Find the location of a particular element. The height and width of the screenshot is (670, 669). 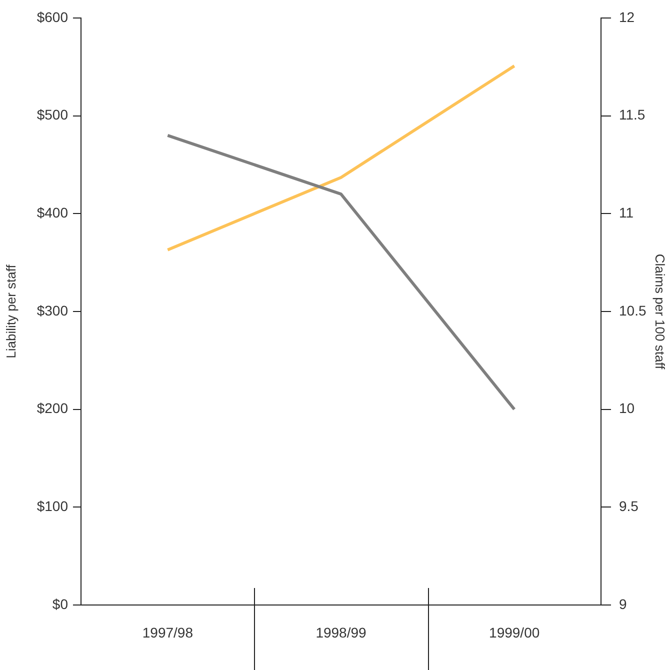

y-tick-label: $600 is located at coordinates (52, 16).